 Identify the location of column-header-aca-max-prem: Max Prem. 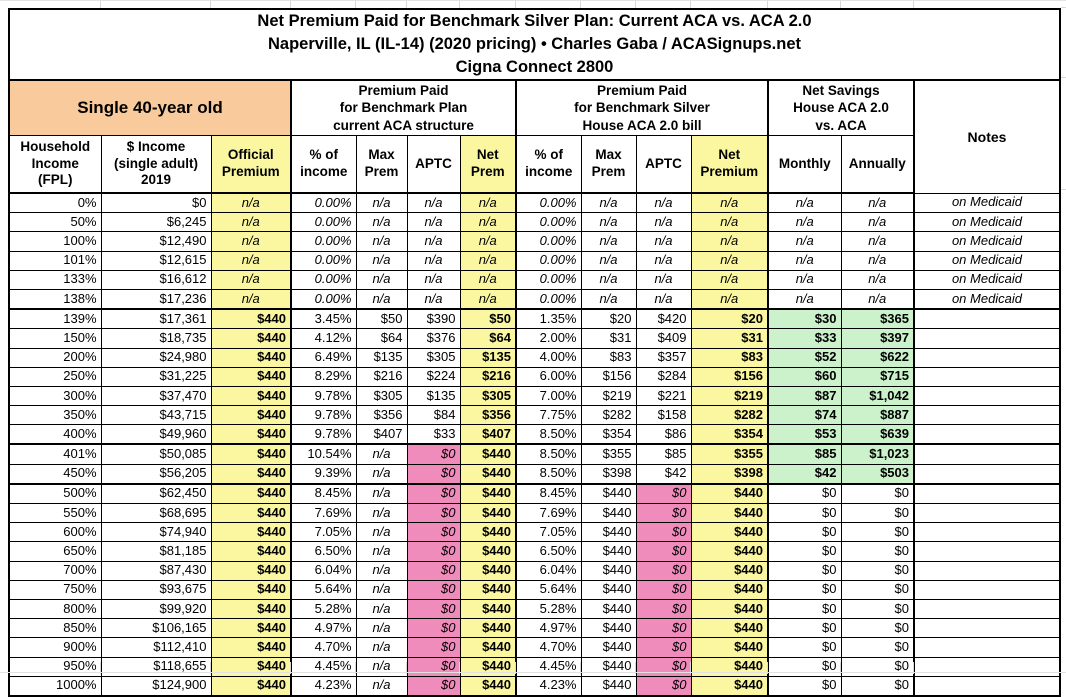
(381, 164).